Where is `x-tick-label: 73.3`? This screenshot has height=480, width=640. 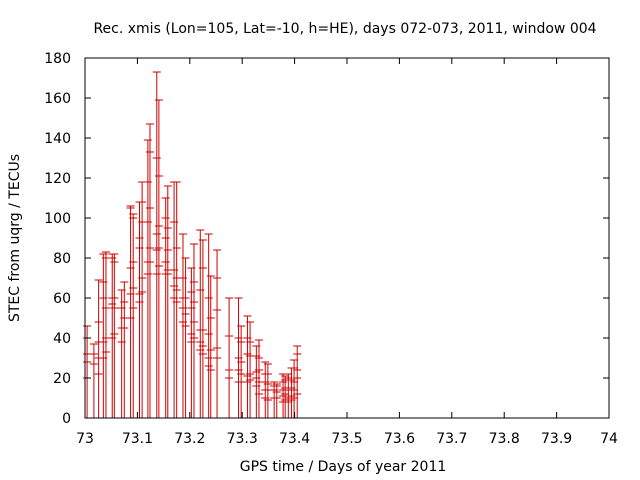 x-tick-label: 73.3 is located at coordinates (242, 439).